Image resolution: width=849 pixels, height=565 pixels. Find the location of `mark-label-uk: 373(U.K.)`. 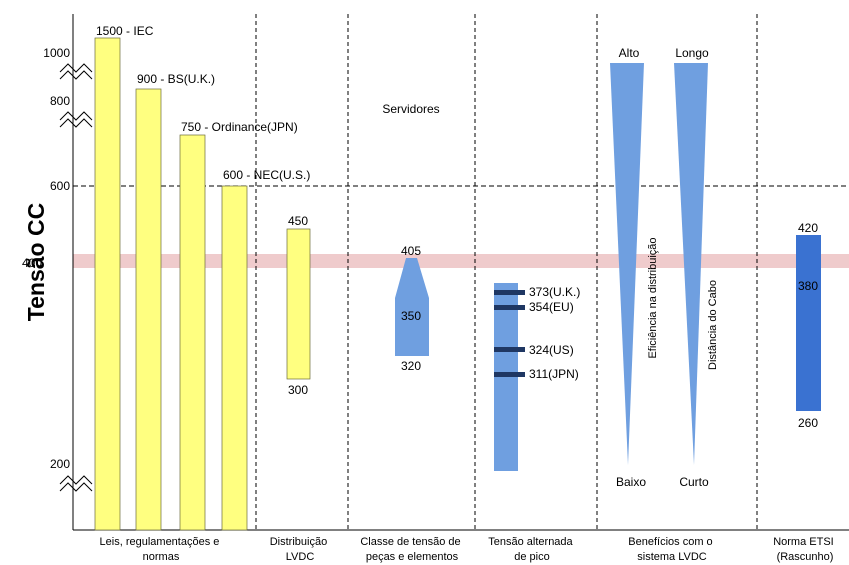

mark-label-uk: 373(U.K.) is located at coordinates (554, 292).